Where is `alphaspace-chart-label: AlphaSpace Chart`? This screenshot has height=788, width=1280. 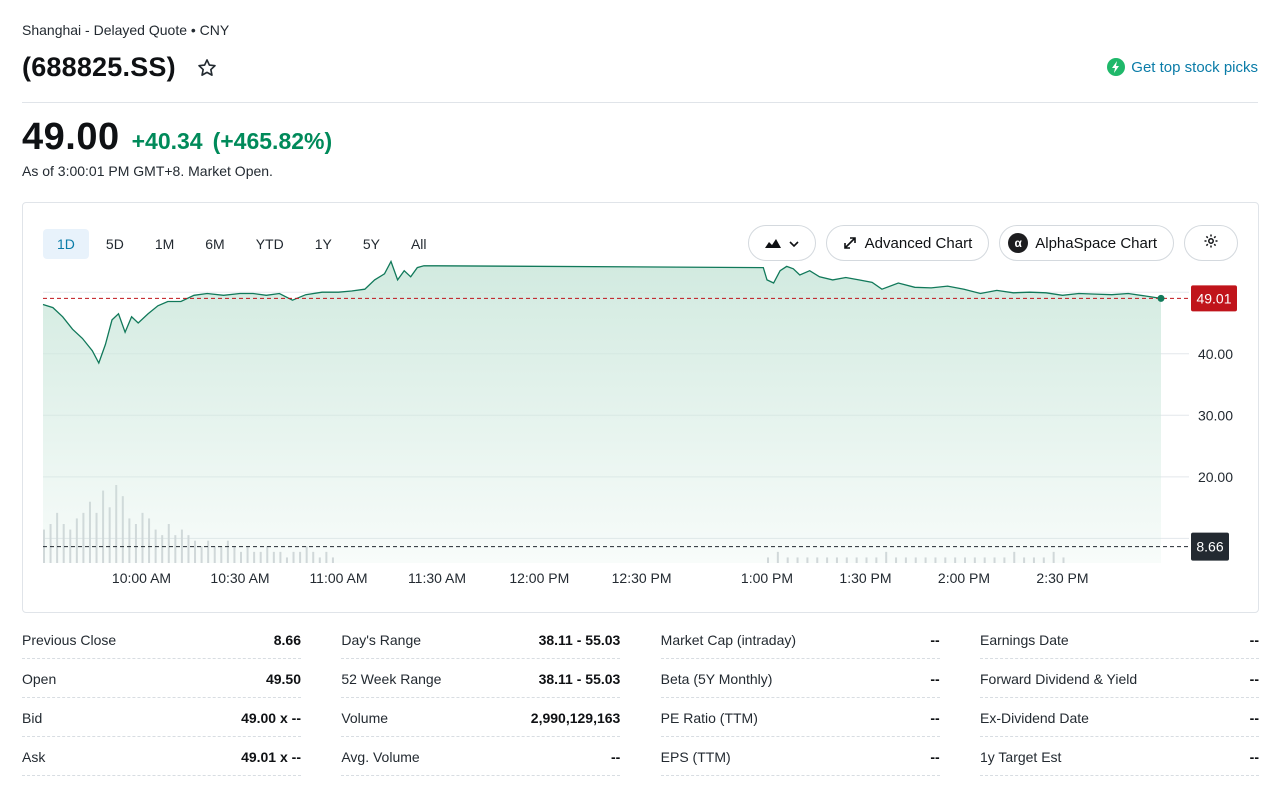 alphaspace-chart-label: AlphaSpace Chart is located at coordinates (1096, 243).